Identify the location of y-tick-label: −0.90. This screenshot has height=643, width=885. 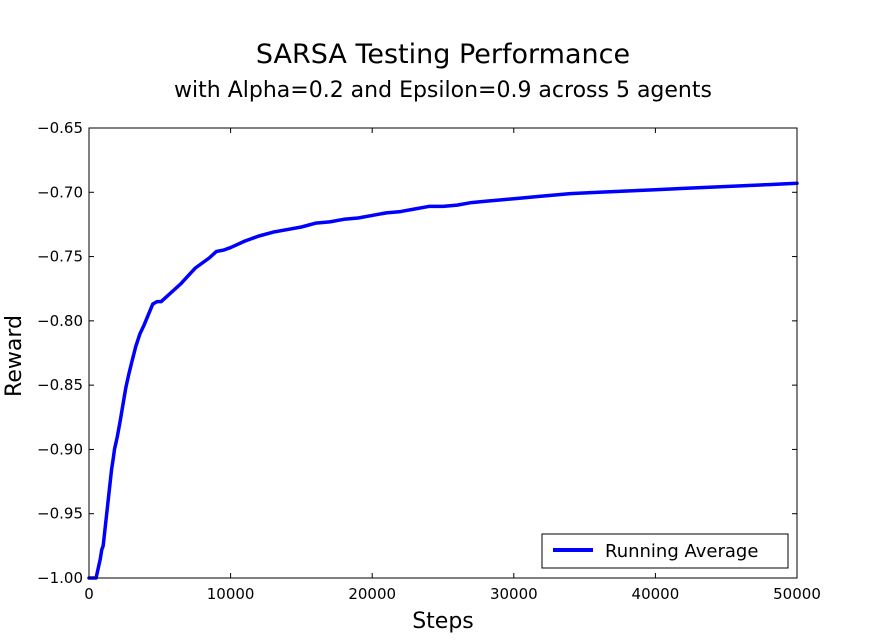
(60, 449).